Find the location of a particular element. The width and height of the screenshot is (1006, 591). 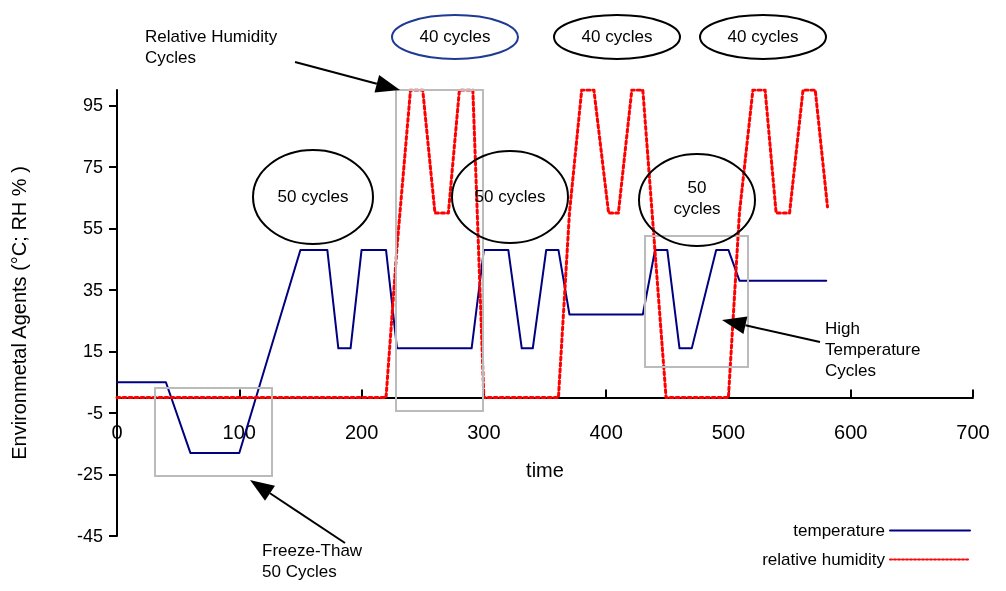

y-tick-label: -25 is located at coordinates (89, 474).